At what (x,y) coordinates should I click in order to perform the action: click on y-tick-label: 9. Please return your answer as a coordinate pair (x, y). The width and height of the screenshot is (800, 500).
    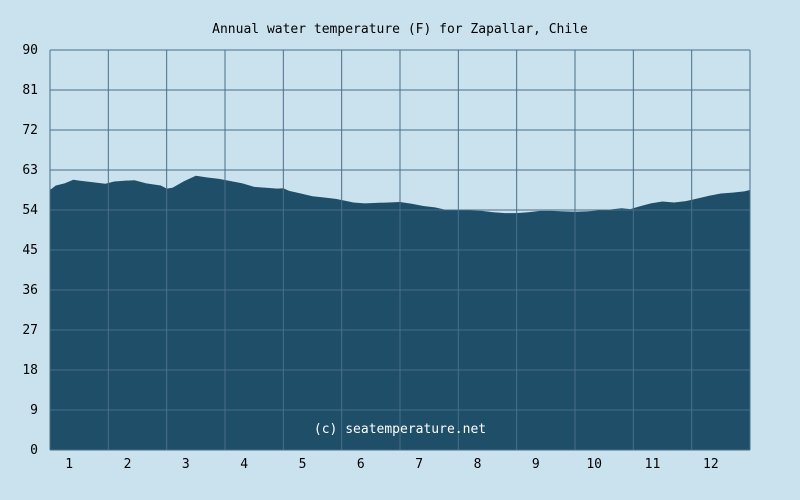
    Looking at the image, I should click on (34, 410).